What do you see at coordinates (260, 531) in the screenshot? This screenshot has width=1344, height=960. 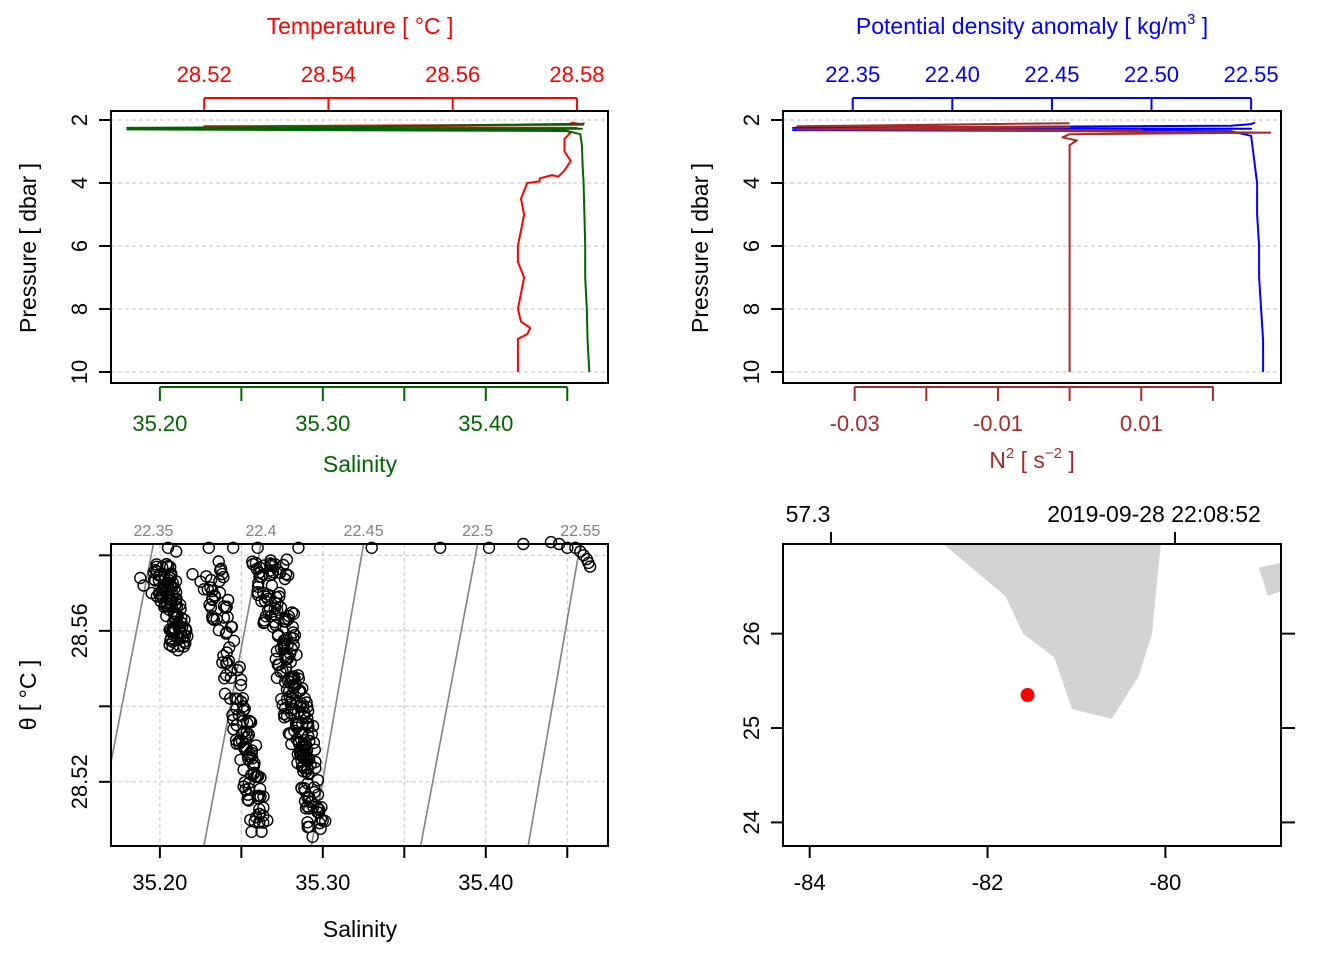 I see `p3-isopycnal-label: 22.4` at bounding box center [260, 531].